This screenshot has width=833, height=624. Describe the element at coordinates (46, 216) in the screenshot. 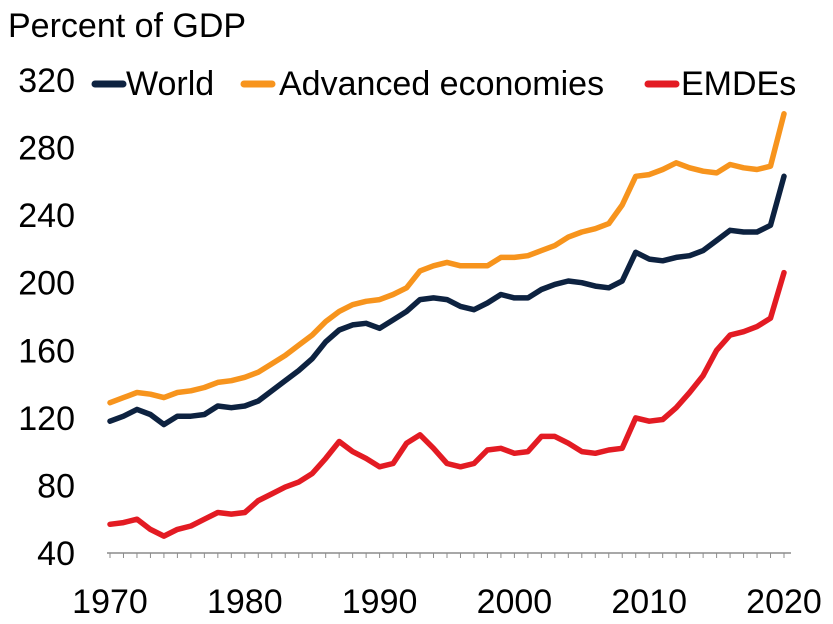

I see `y-tick-label: 240` at that location.